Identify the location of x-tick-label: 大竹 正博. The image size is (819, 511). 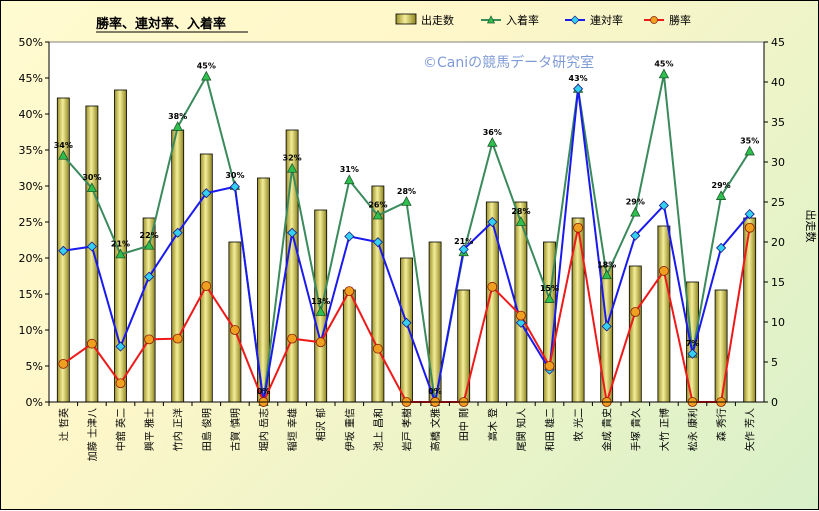
(664, 429).